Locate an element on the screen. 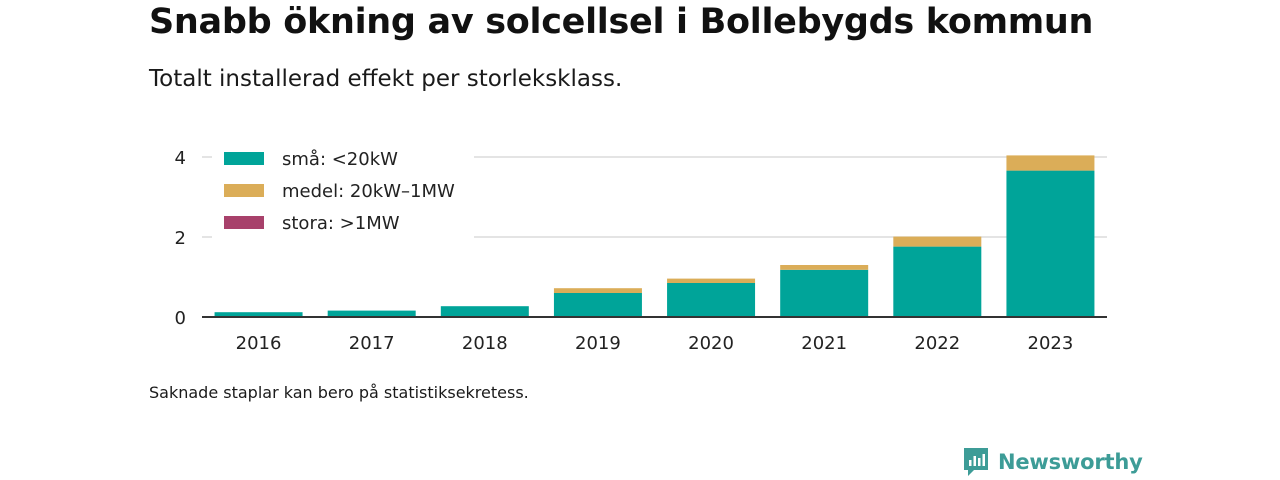 This screenshot has height=480, width=1280. x-tick-label: 2023 is located at coordinates (1051, 343).